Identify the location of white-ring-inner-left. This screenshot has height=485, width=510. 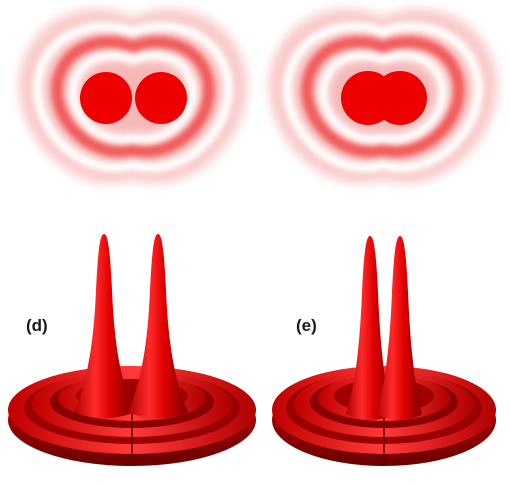
(133, 97).